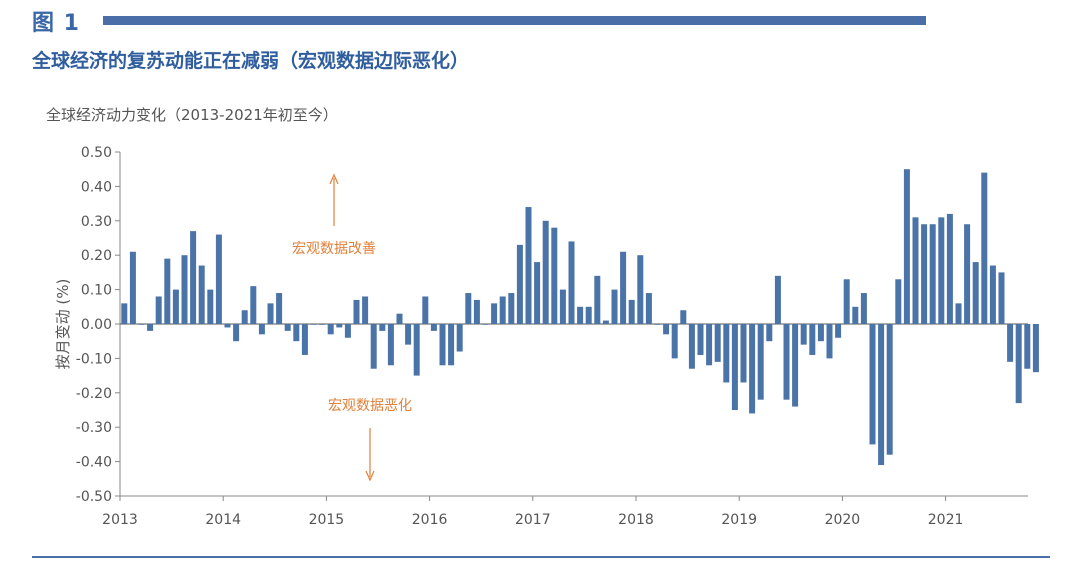  What do you see at coordinates (636, 520) in the screenshot?
I see `x-tick-label: 2018` at bounding box center [636, 520].